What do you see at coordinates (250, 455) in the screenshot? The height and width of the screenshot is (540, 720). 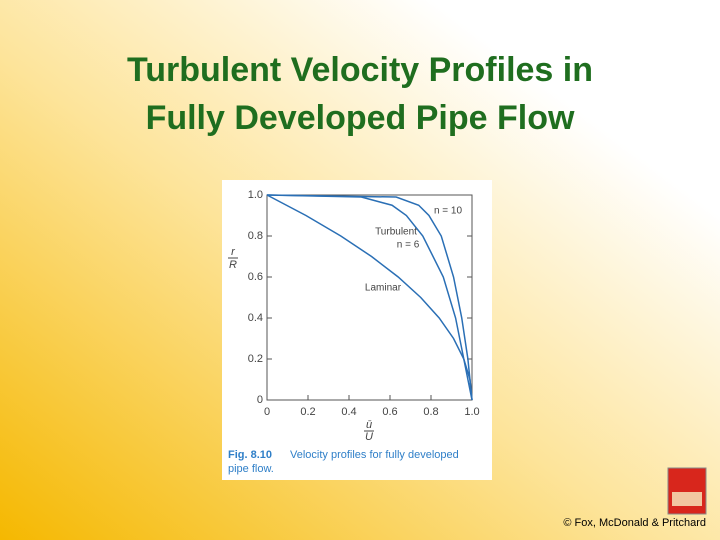 I see `caption-label: Fig. 8.10` at bounding box center [250, 455].